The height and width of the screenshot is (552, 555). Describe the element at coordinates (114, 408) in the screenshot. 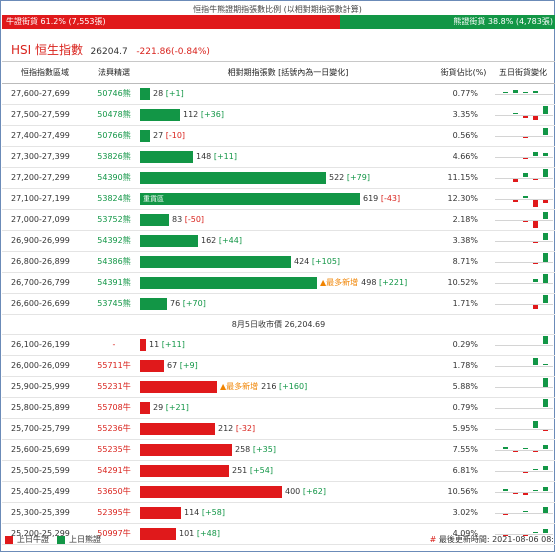

I see `product-code: 55708牛` at that location.